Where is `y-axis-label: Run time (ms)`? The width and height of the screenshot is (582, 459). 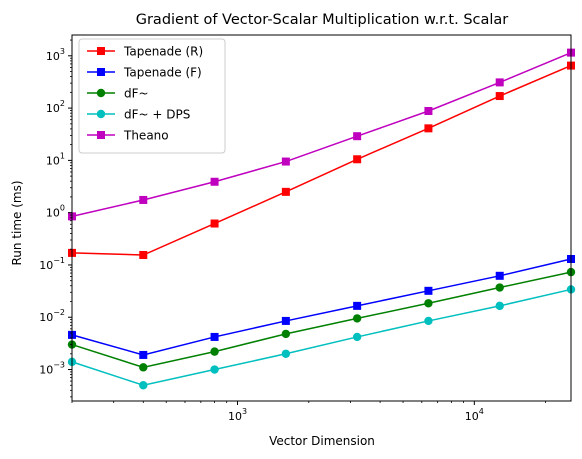 y-axis-label: Run time (ms) is located at coordinates (17, 222).